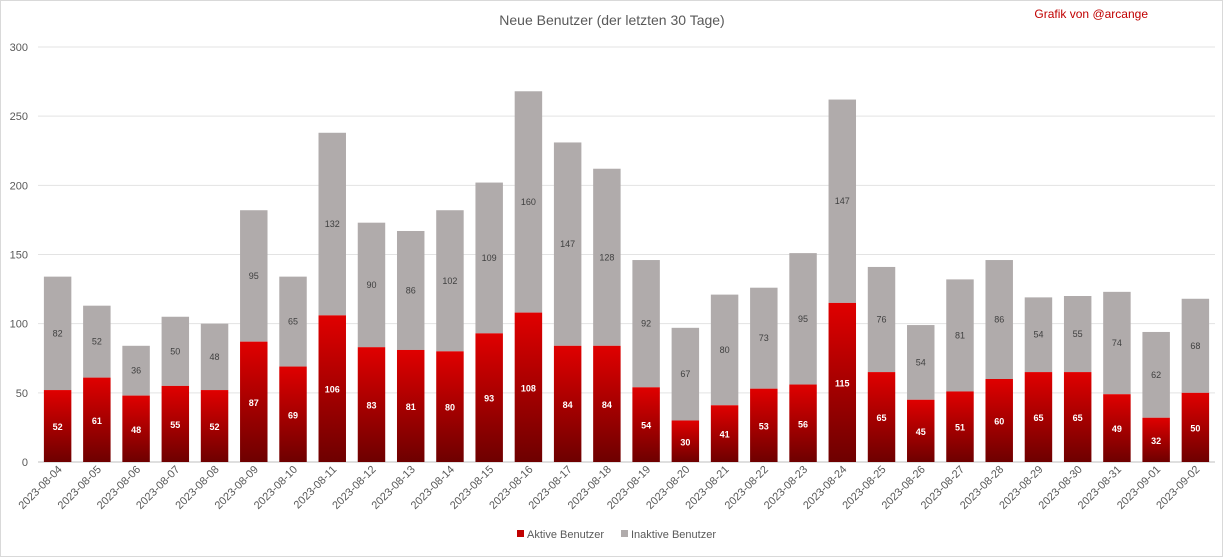 The width and height of the screenshot is (1223, 558). I want to click on data-label-inaktive: 82, so click(58, 333).